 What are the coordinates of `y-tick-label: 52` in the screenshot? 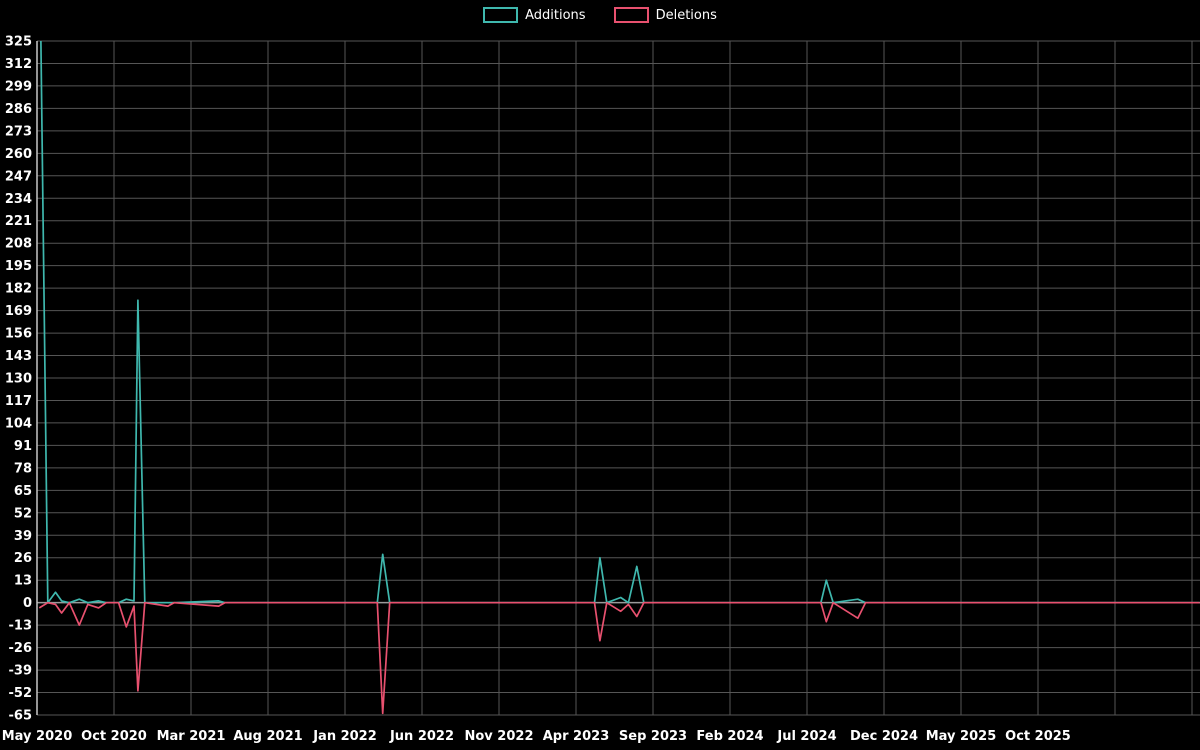 It's located at (23, 513).